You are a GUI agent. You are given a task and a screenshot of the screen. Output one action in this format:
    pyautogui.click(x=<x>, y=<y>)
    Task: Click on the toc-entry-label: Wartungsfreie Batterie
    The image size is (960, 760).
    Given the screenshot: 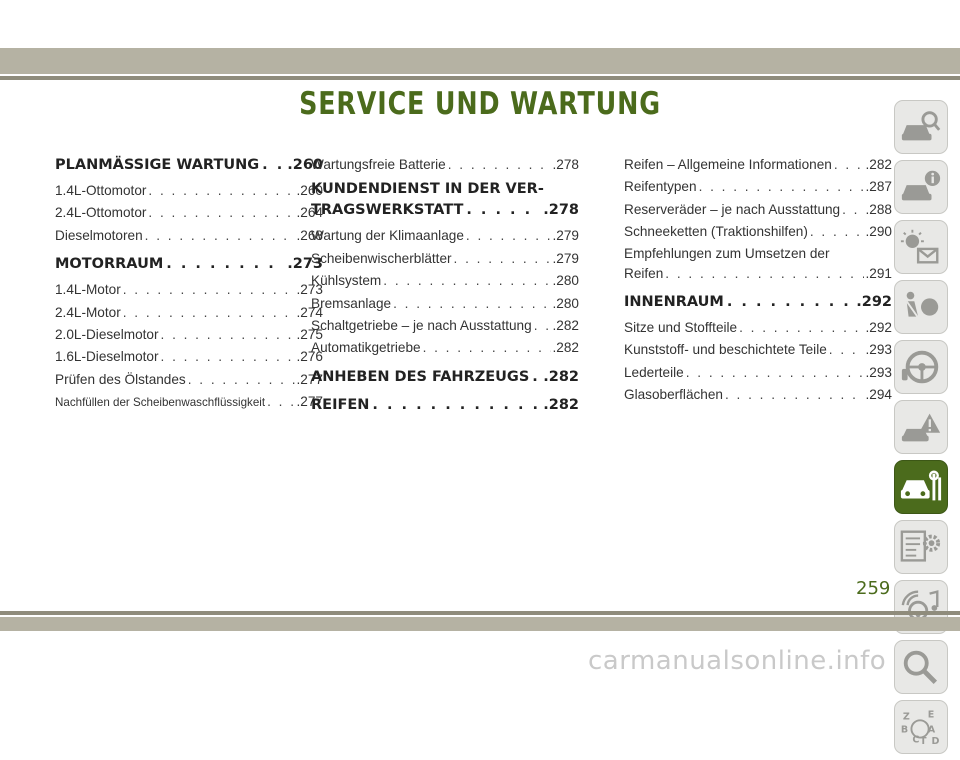 What is the action you would take?
    pyautogui.click(x=378, y=164)
    